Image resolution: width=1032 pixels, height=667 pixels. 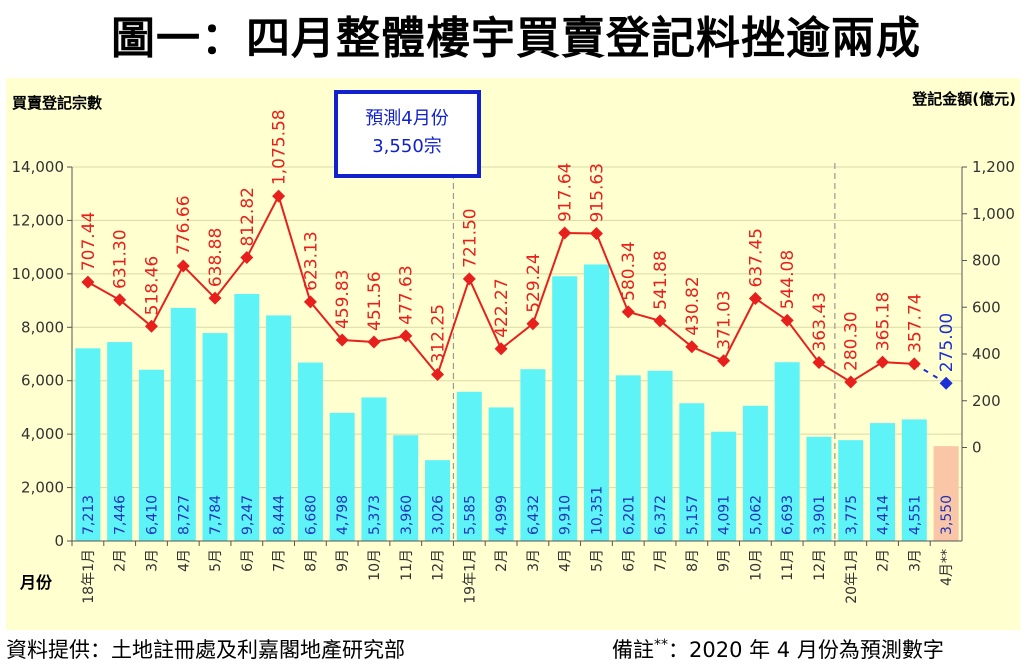 What do you see at coordinates (42, 381) in the screenshot?
I see `left-tick-label: 6,000` at bounding box center [42, 381].